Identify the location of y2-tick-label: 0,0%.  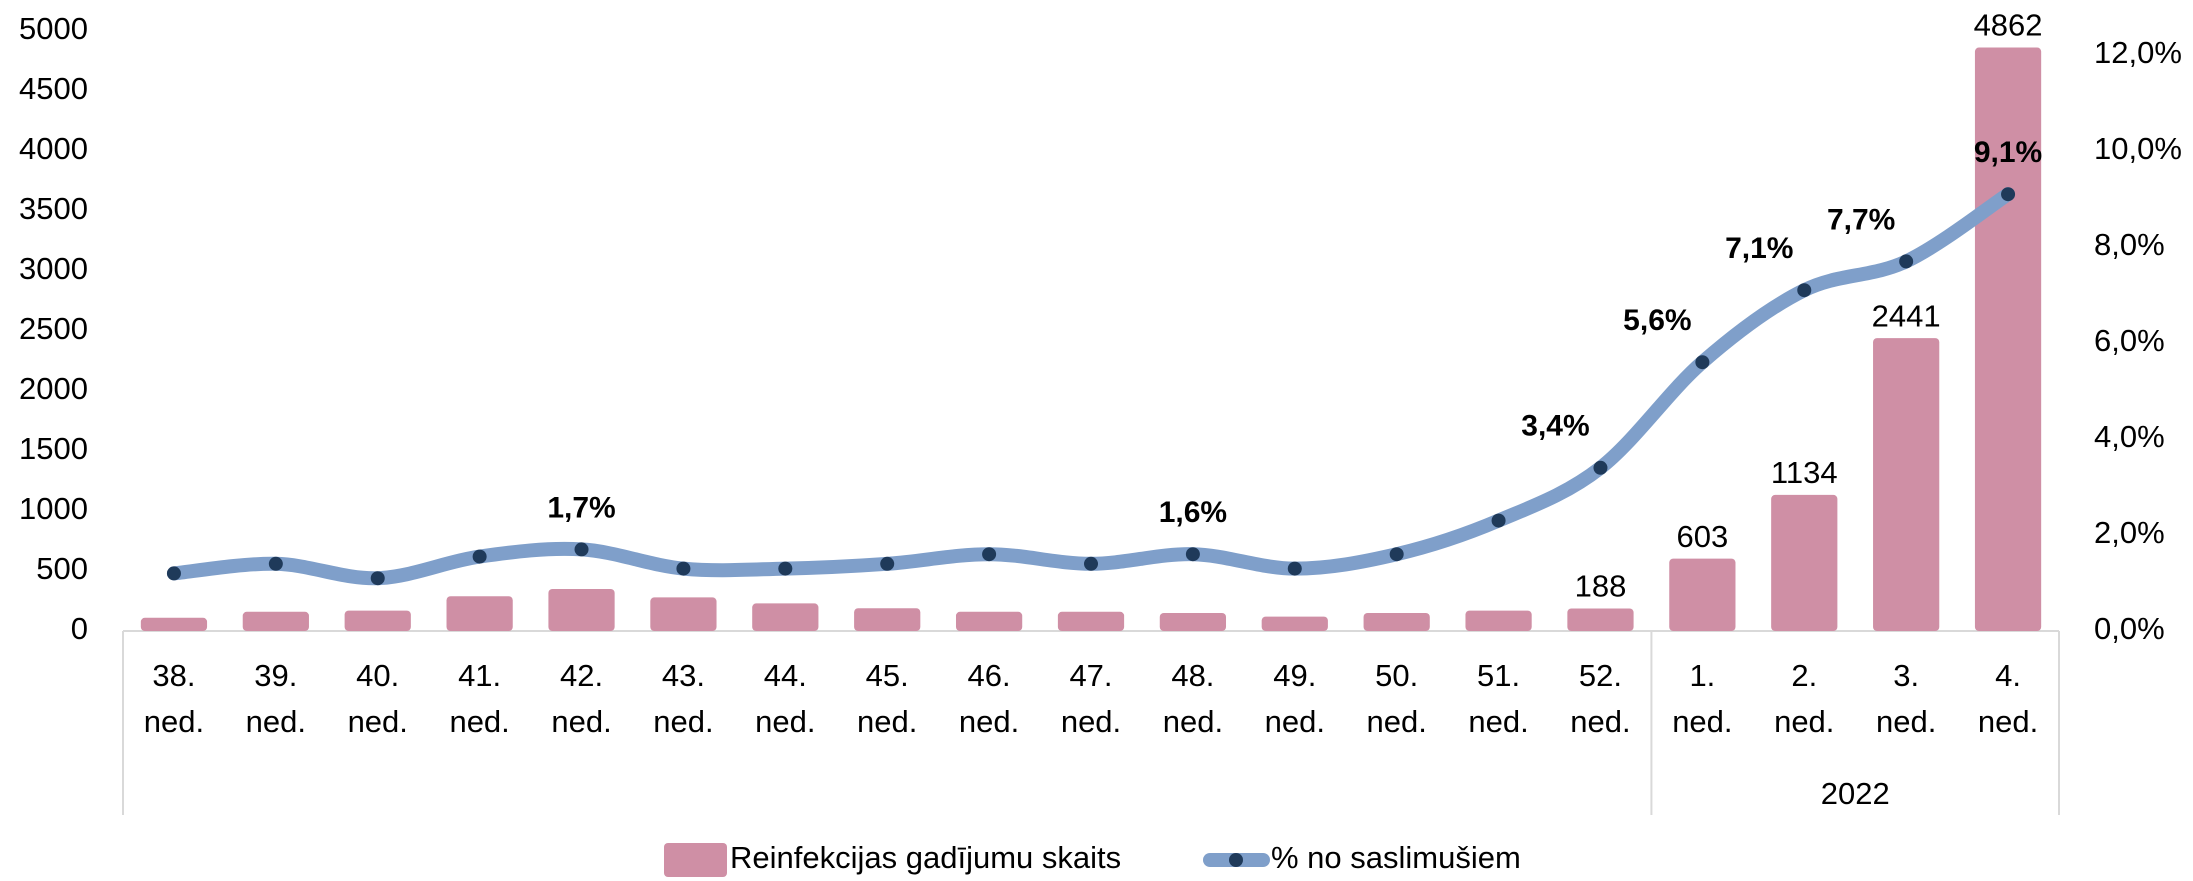
(2129, 628).